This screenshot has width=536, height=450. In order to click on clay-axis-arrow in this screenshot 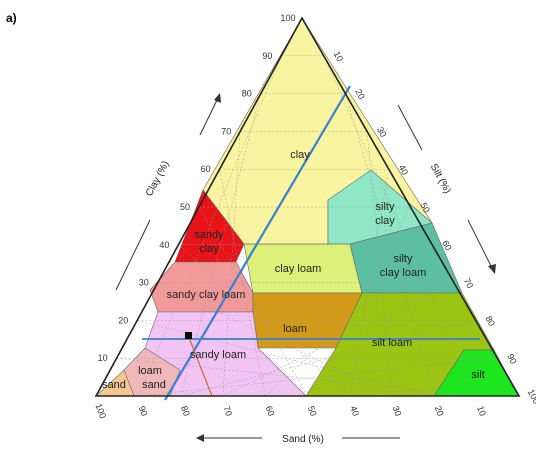, I will do `click(209, 116)`.